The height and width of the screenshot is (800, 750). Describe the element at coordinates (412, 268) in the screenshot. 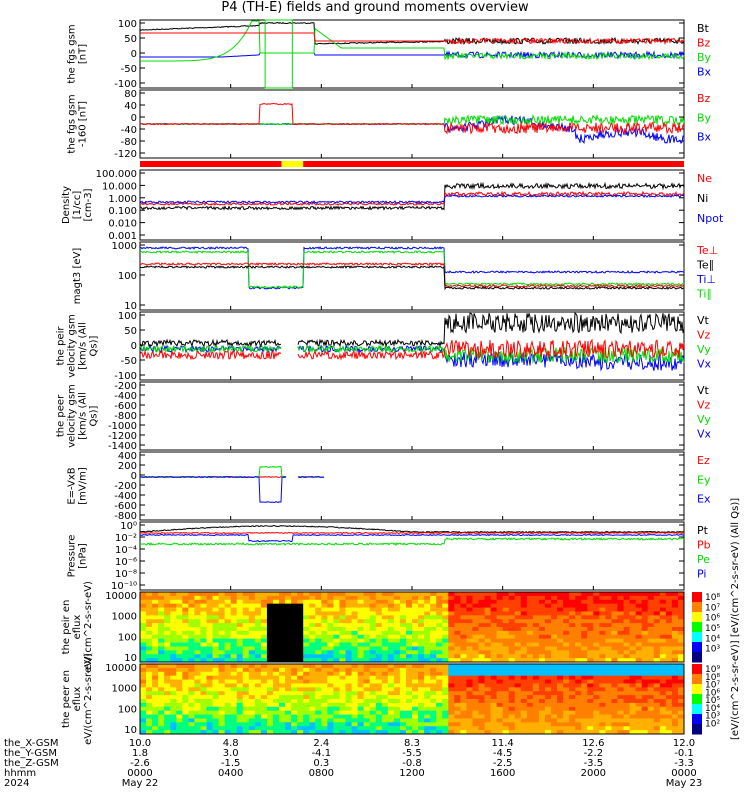

I see `series-ti-perp` at that location.